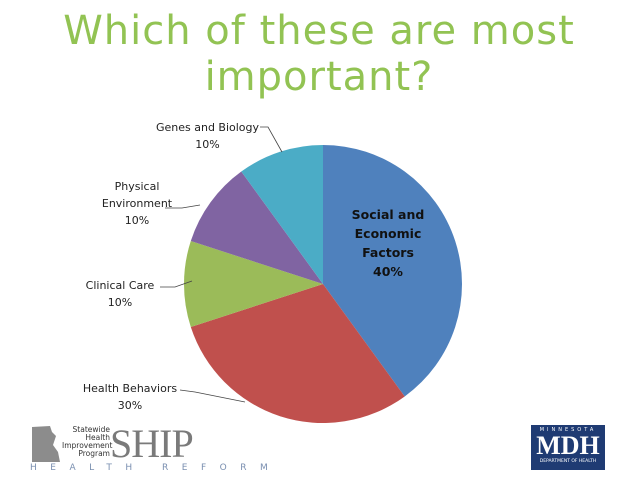 This screenshot has height=479, width=638. I want to click on slice-label: Social and Economic Factors 40%, so click(388, 243).